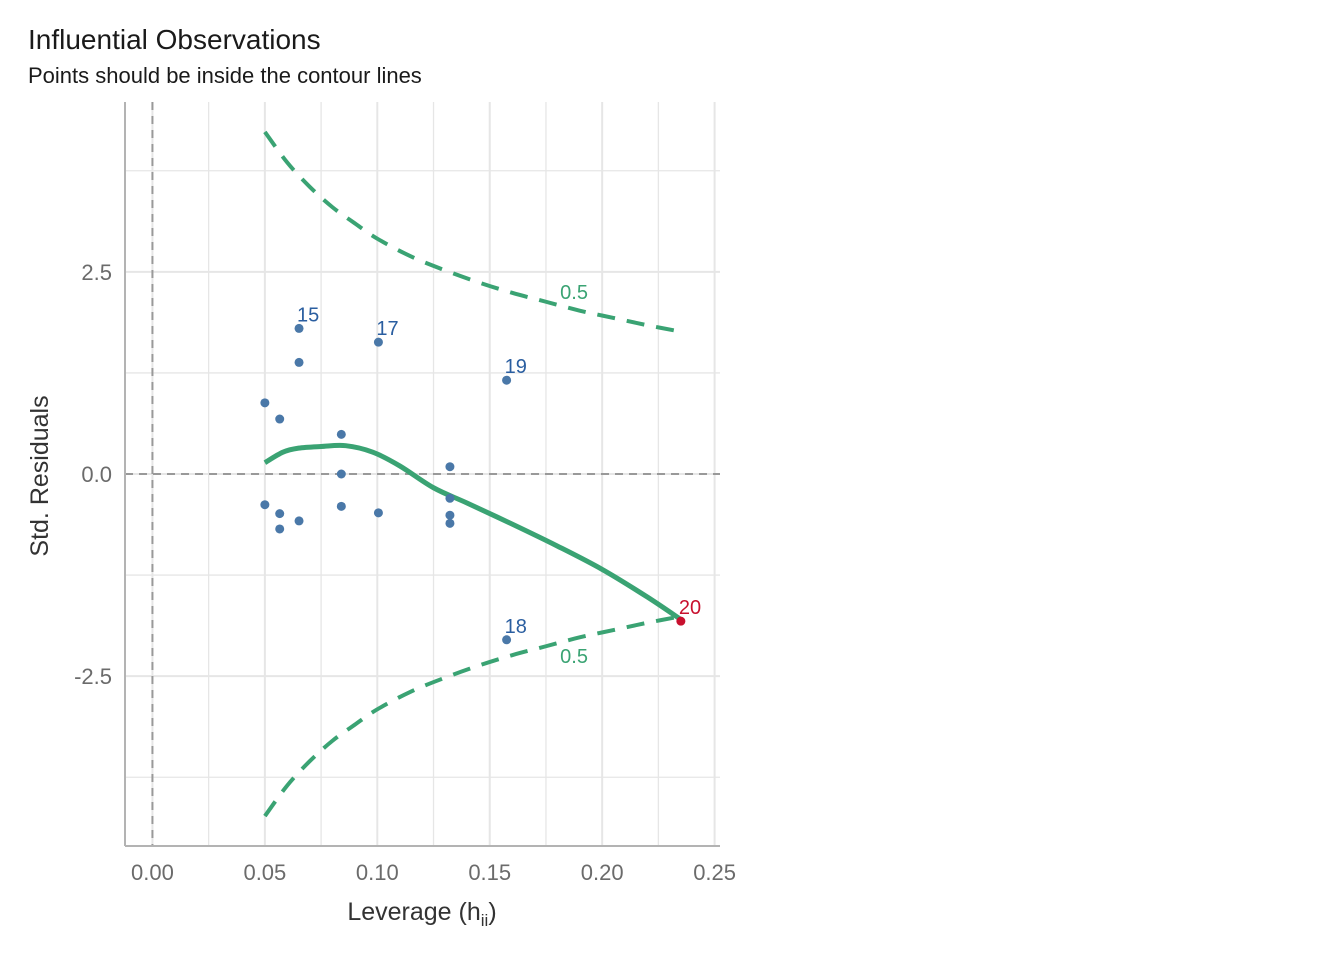 The image size is (1344, 960). Describe the element at coordinates (377, 872) in the screenshot. I see `x-tick-label: 0.10` at that location.